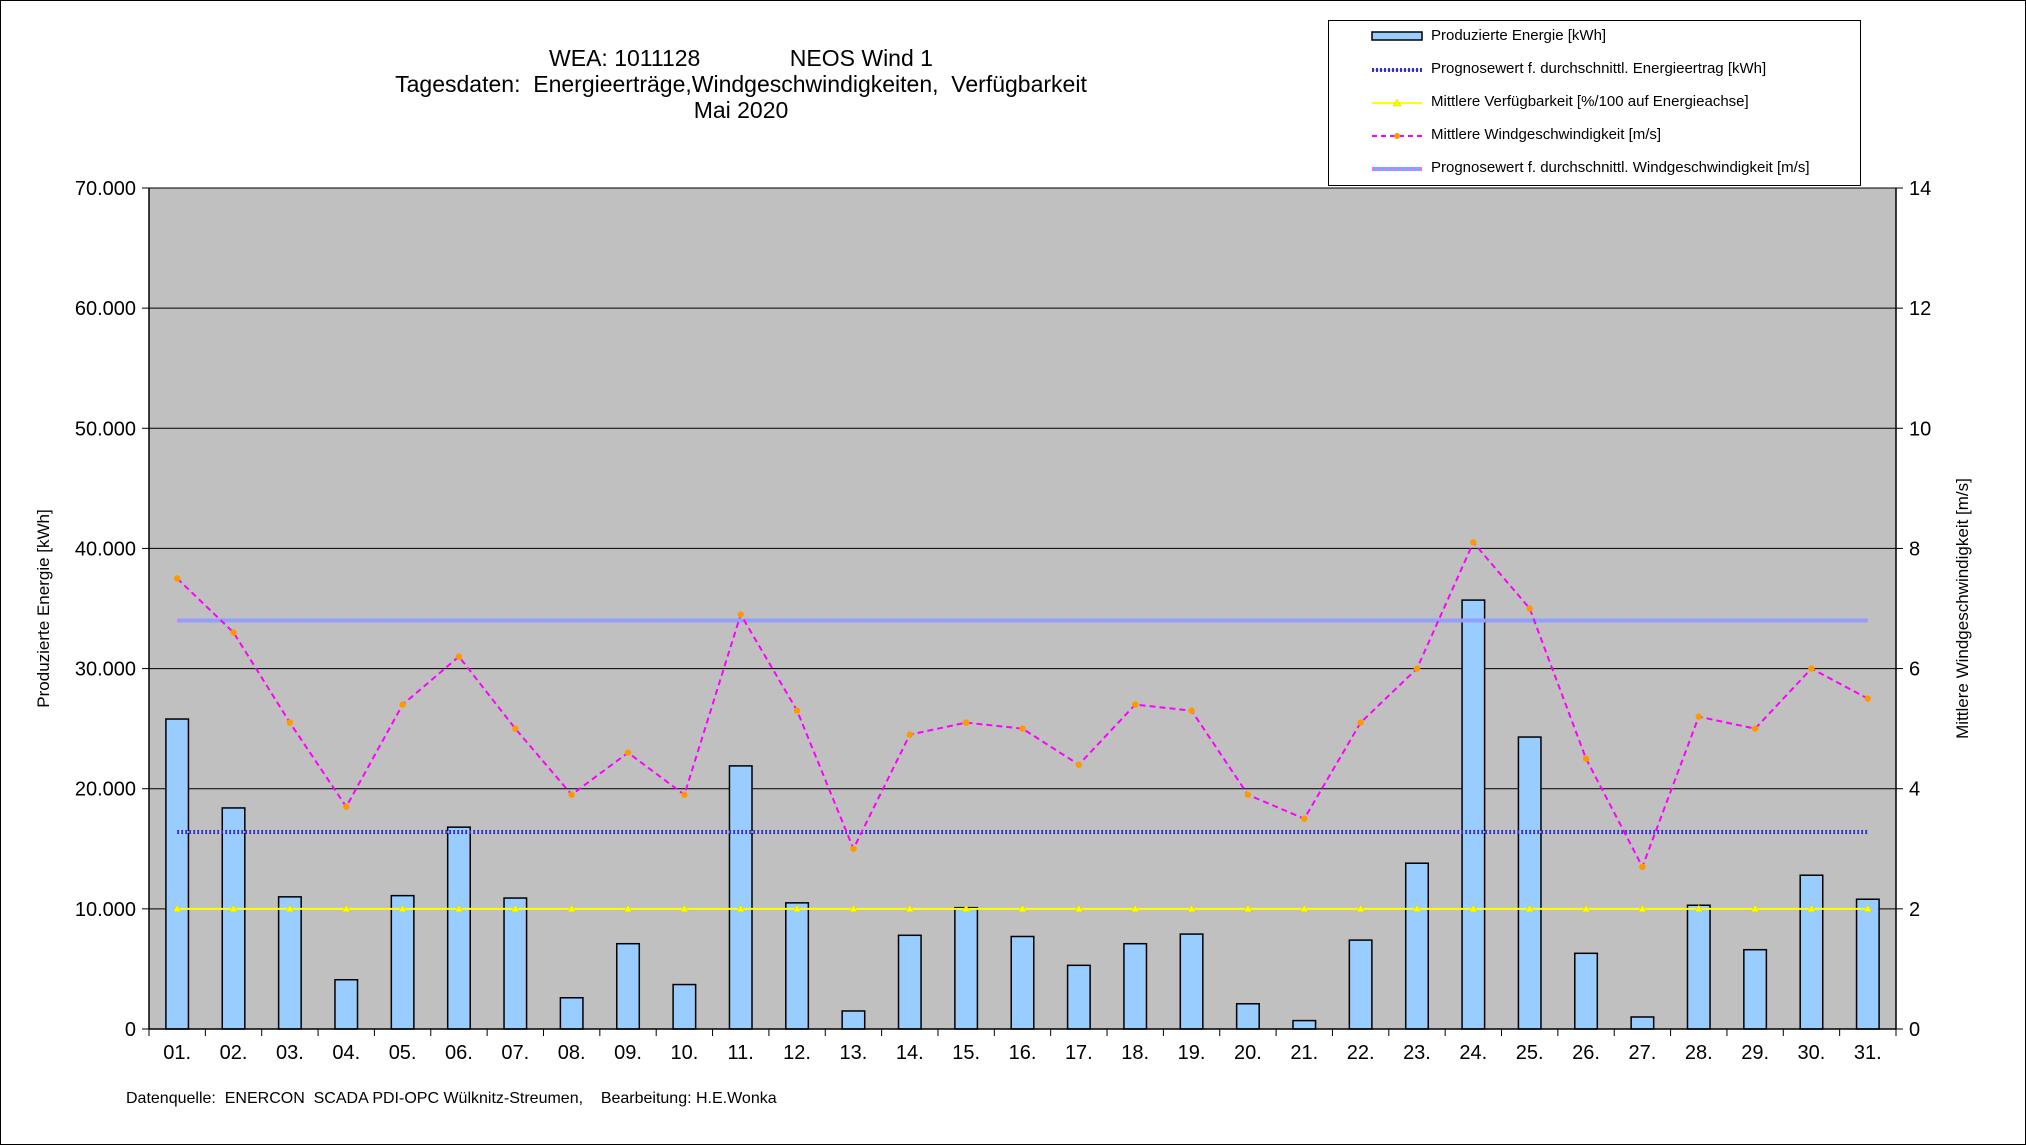 This screenshot has width=2026, height=1146. What do you see at coordinates (1914, 910) in the screenshot?
I see `y2-tick-label: 2` at bounding box center [1914, 910].